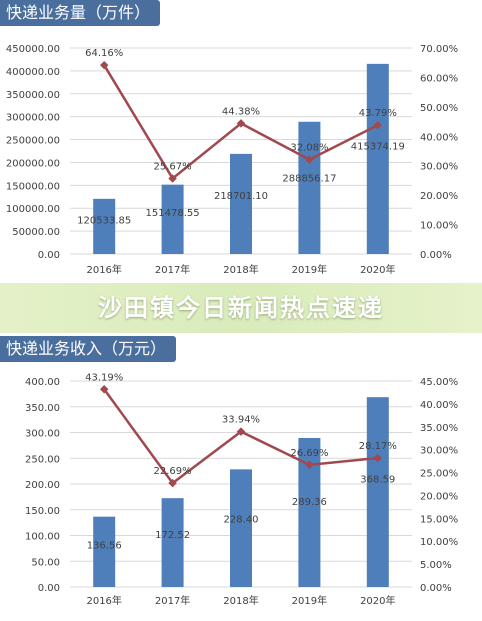 The height and width of the screenshot is (621, 482). I want to click on bar-data-label: 289.36, so click(309, 502).